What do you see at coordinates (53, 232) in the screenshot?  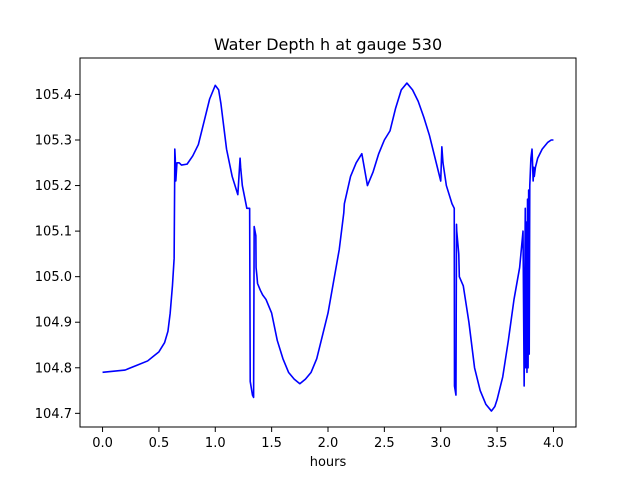 I see `y-tick-label: 105.1` at bounding box center [53, 232].